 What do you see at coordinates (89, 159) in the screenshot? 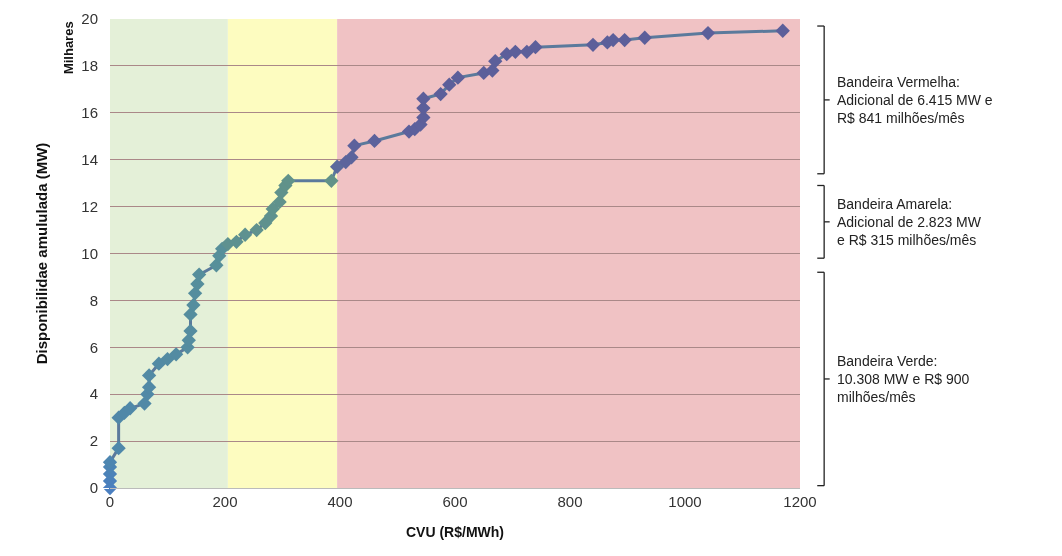
I see `y-tick-label: 14` at bounding box center [89, 159].